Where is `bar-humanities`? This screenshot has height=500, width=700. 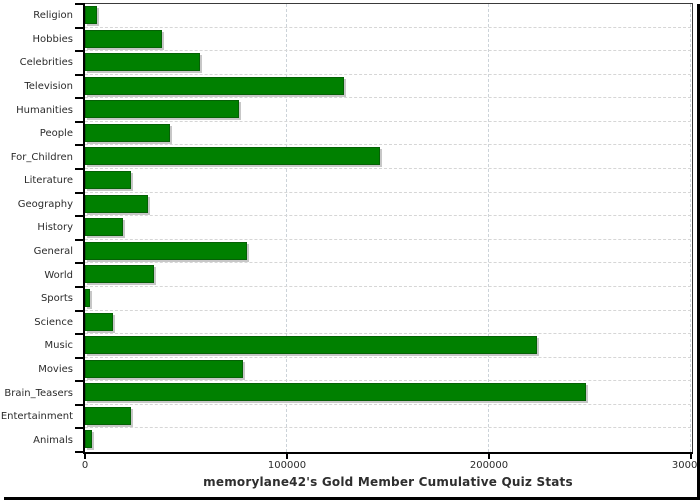 bar-humanities is located at coordinates (162, 109).